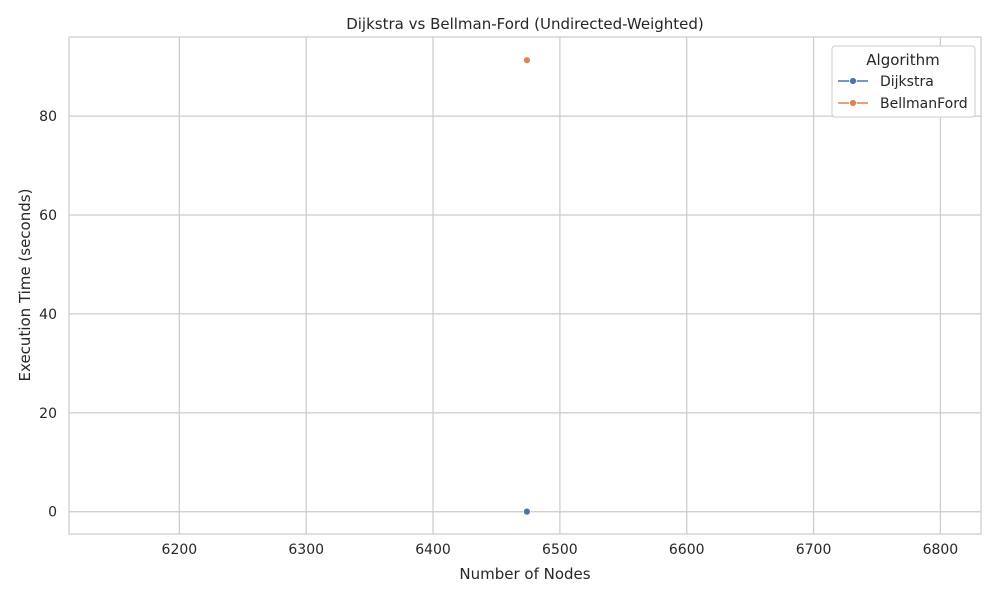  Describe the element at coordinates (924, 104) in the screenshot. I see `legend-label: BellmanFord` at that location.